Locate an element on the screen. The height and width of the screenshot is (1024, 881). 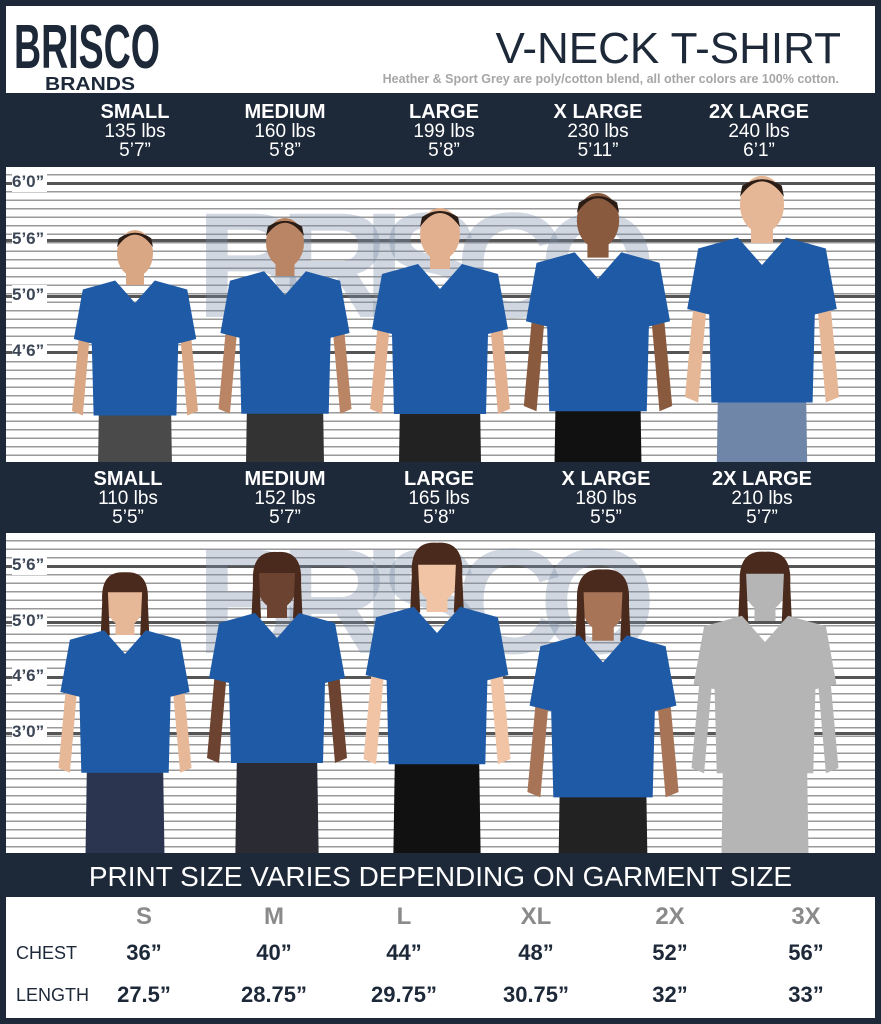
table-cell: 36” is located at coordinates (144, 952).